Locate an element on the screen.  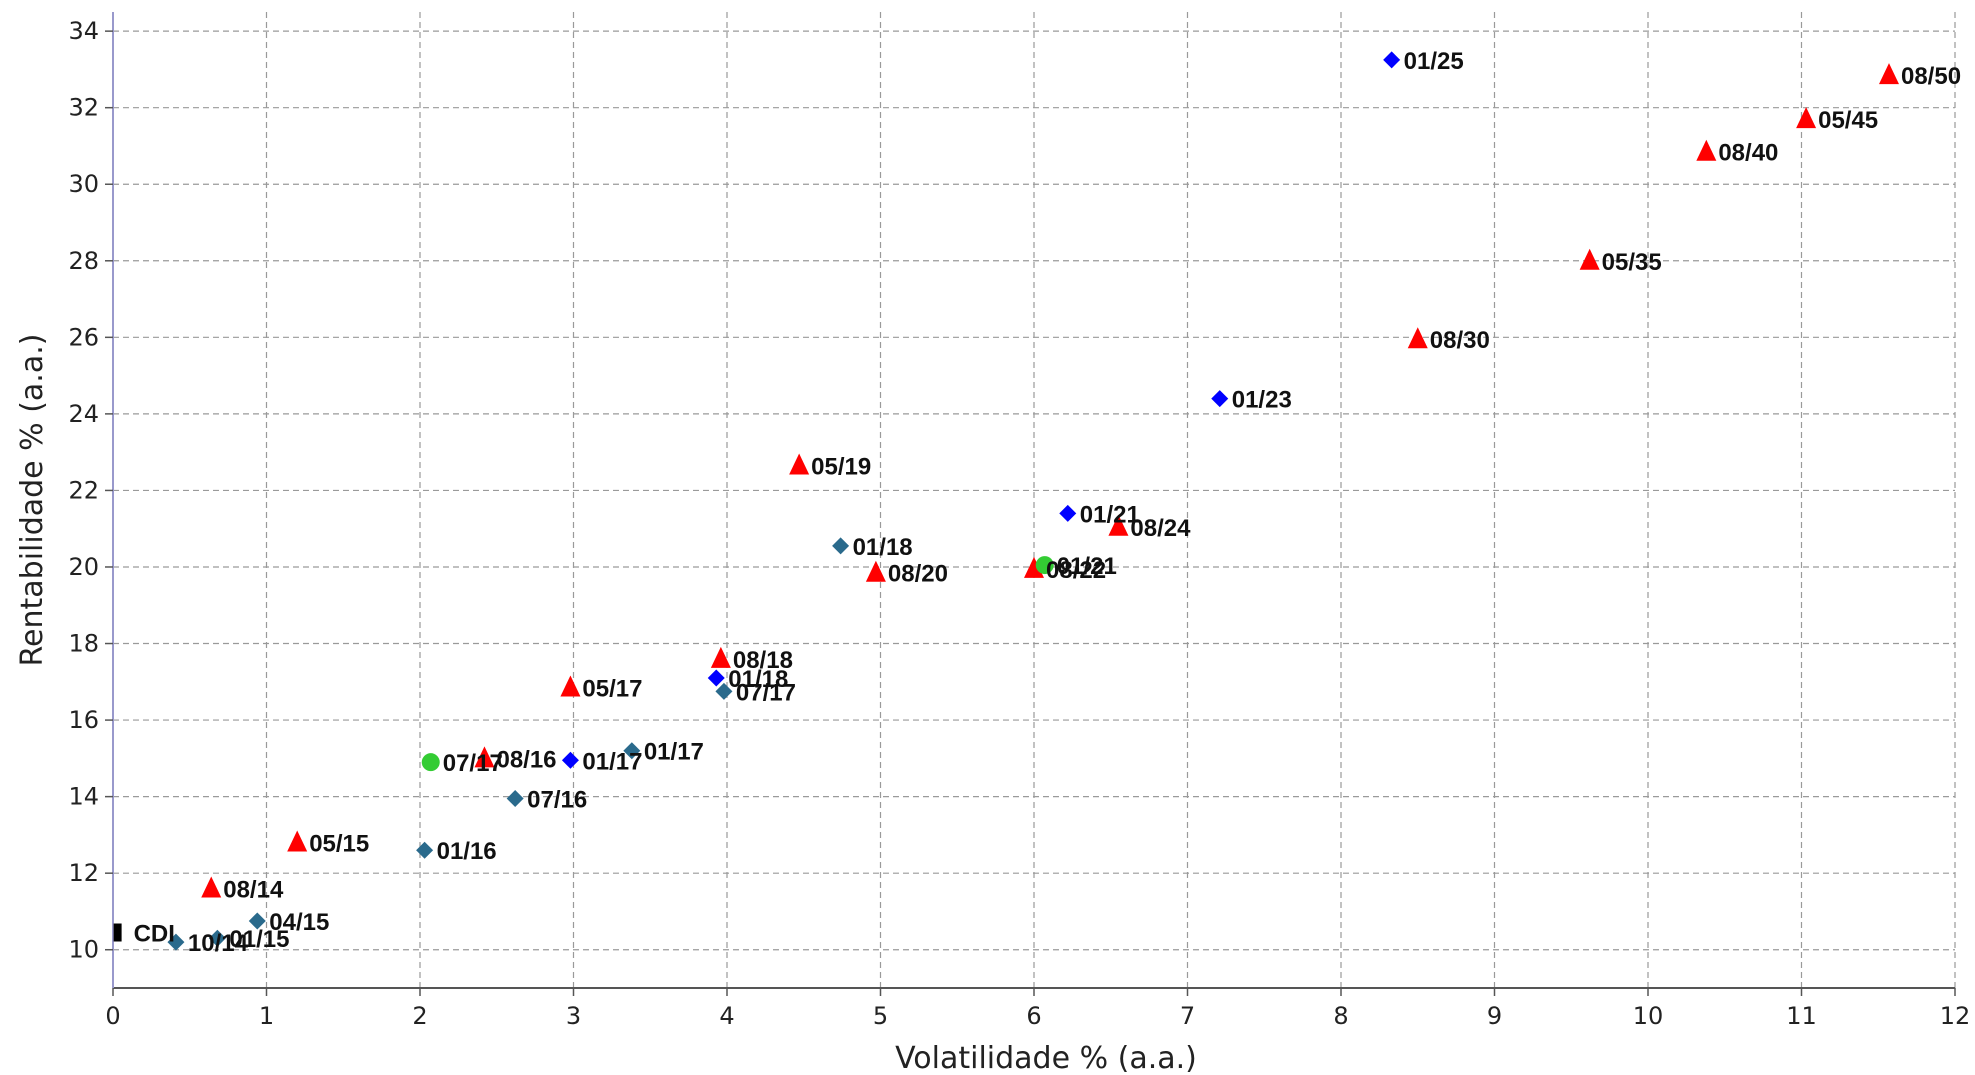
y-tick-label: 14 is located at coordinates (83, 797).